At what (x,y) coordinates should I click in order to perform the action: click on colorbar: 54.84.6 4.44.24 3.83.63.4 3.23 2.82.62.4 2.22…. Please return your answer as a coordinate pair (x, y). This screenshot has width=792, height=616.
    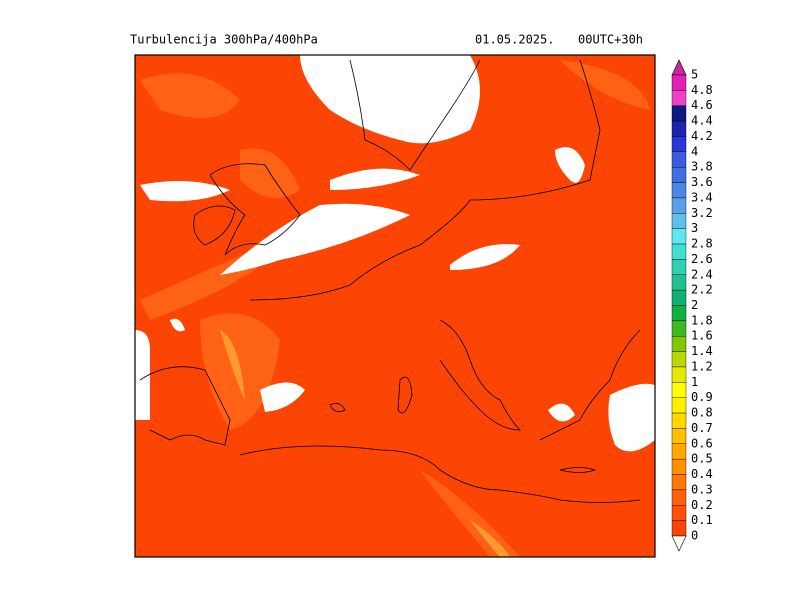
    Looking at the image, I should click on (692, 305).